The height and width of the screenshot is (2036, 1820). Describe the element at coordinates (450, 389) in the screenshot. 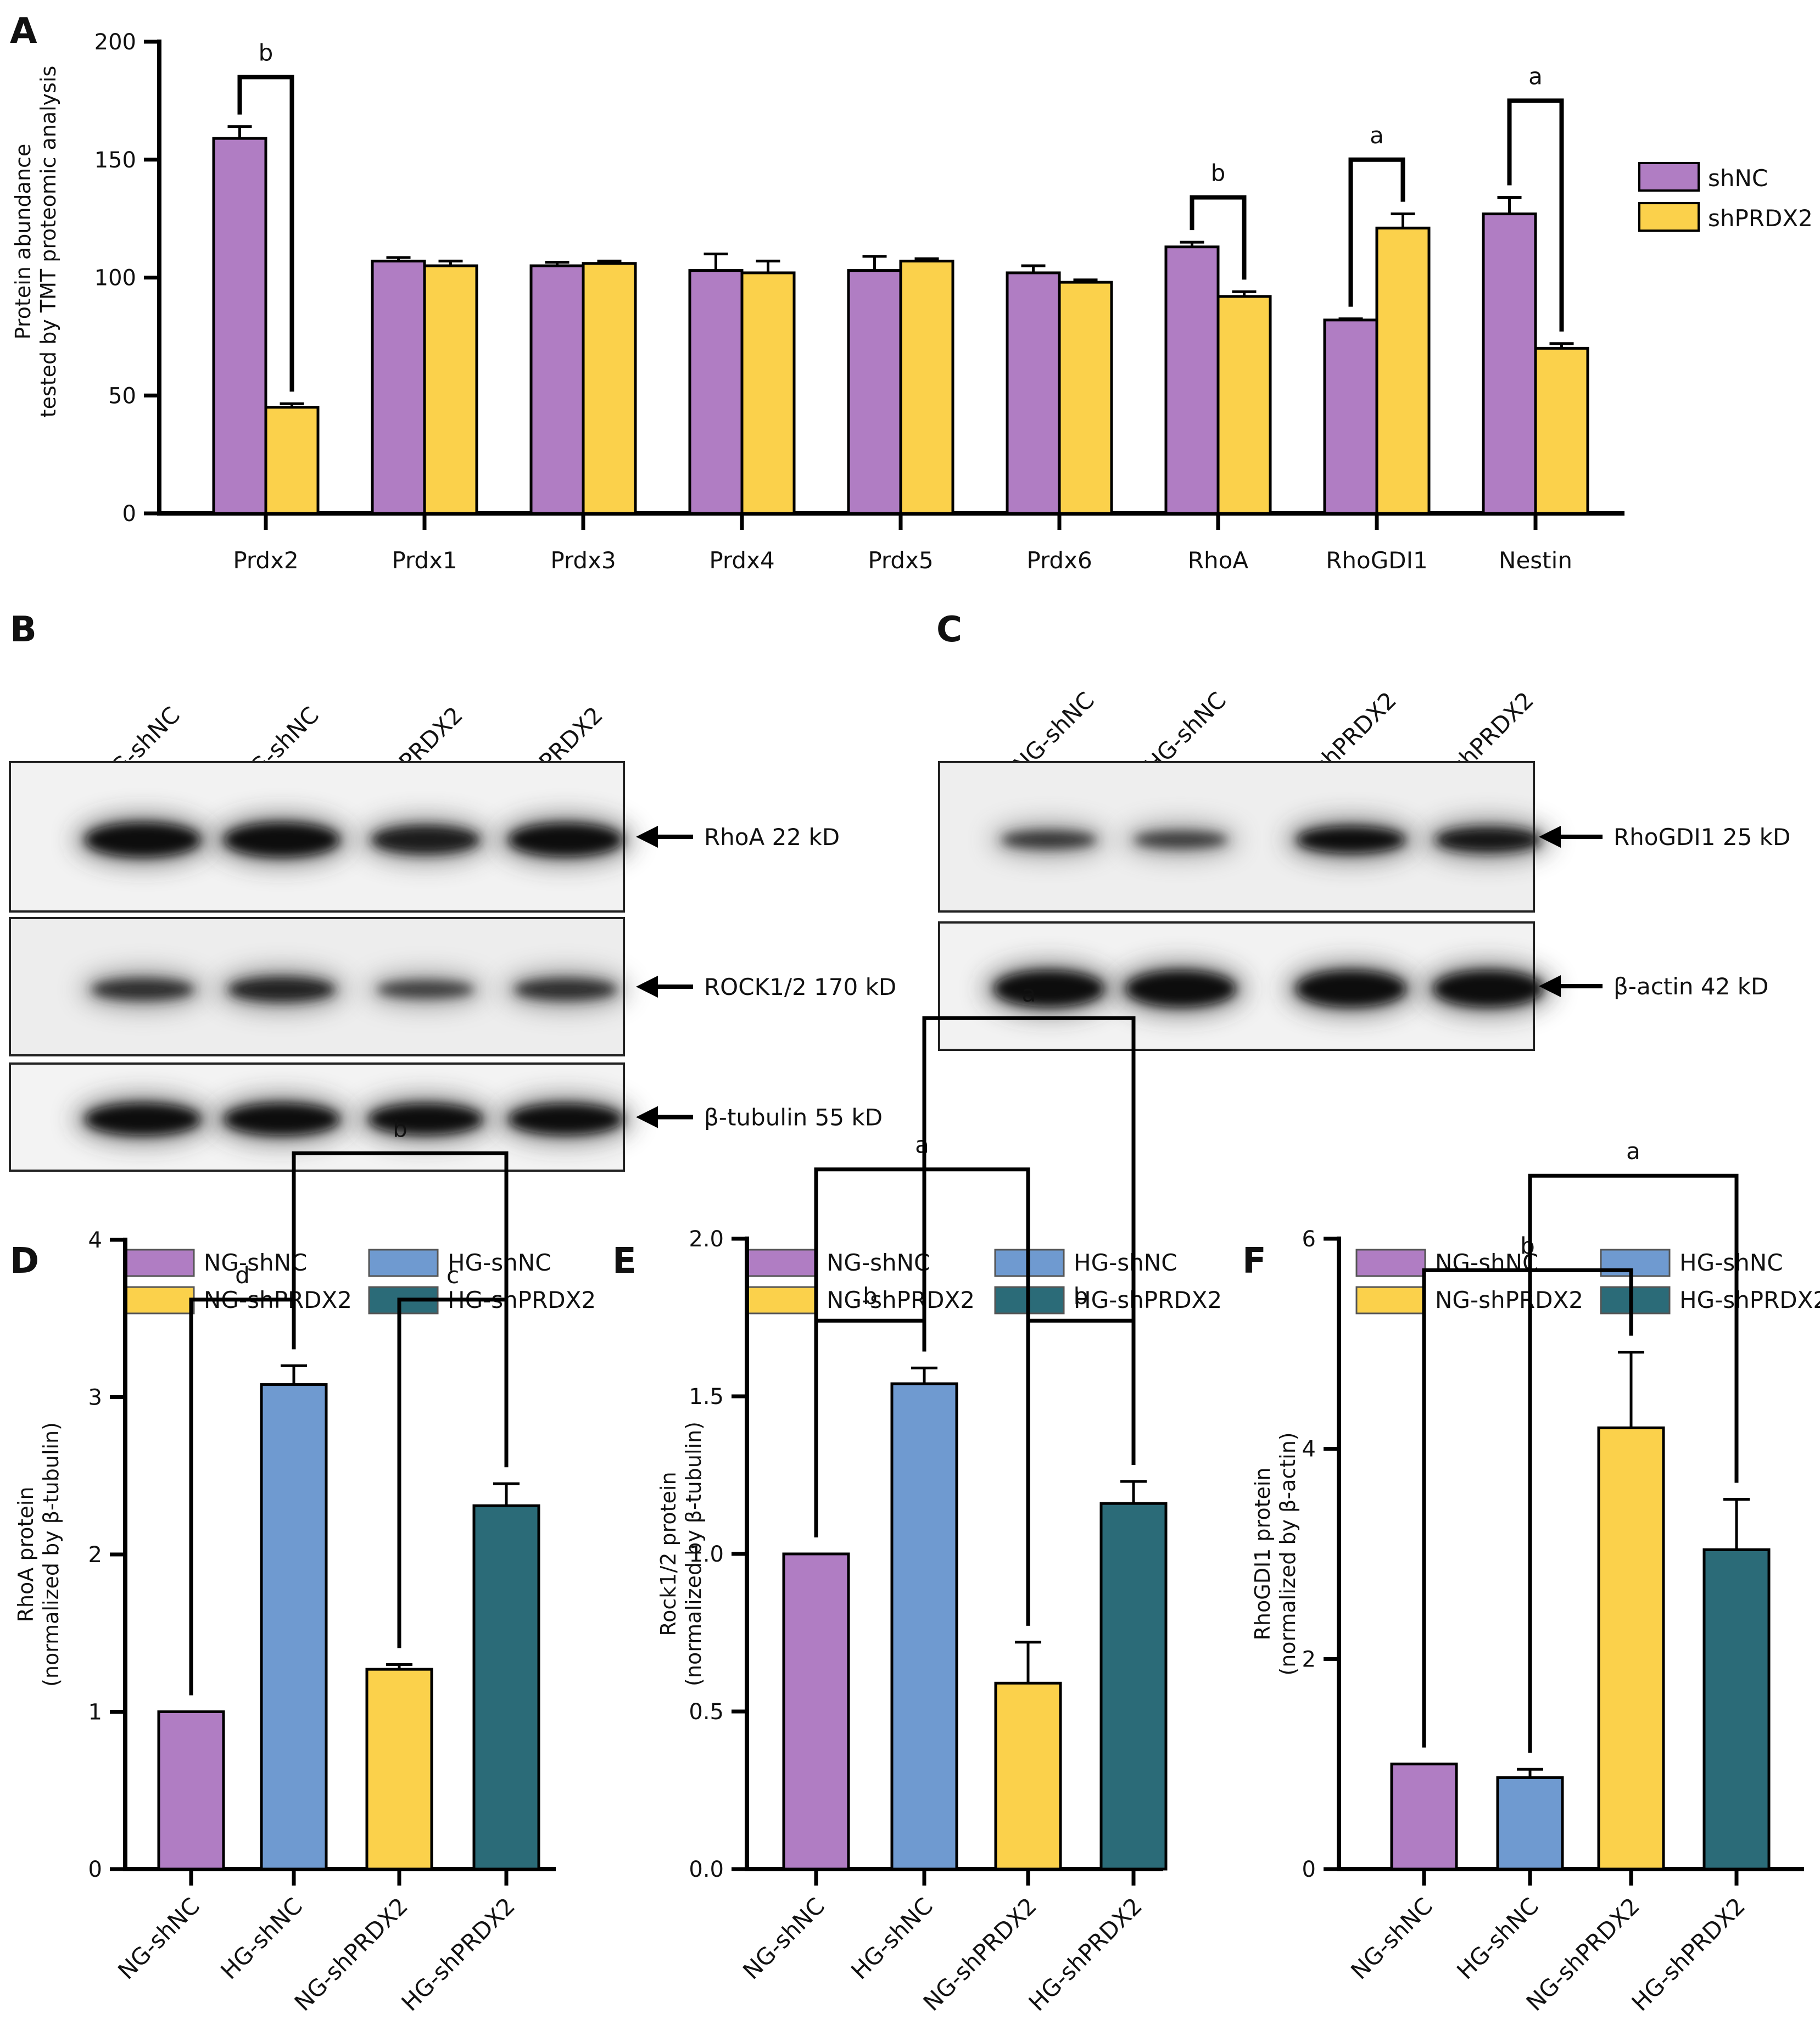

I see `bar-shprdx2-prdx1` at that location.